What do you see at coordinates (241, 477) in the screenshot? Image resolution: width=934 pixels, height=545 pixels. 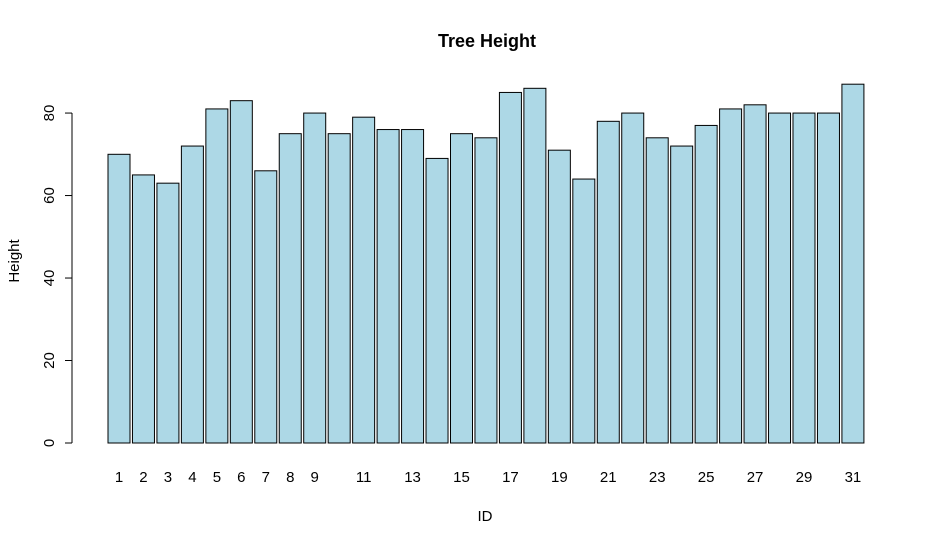 I see `x-tick-label-6: 6` at bounding box center [241, 477].